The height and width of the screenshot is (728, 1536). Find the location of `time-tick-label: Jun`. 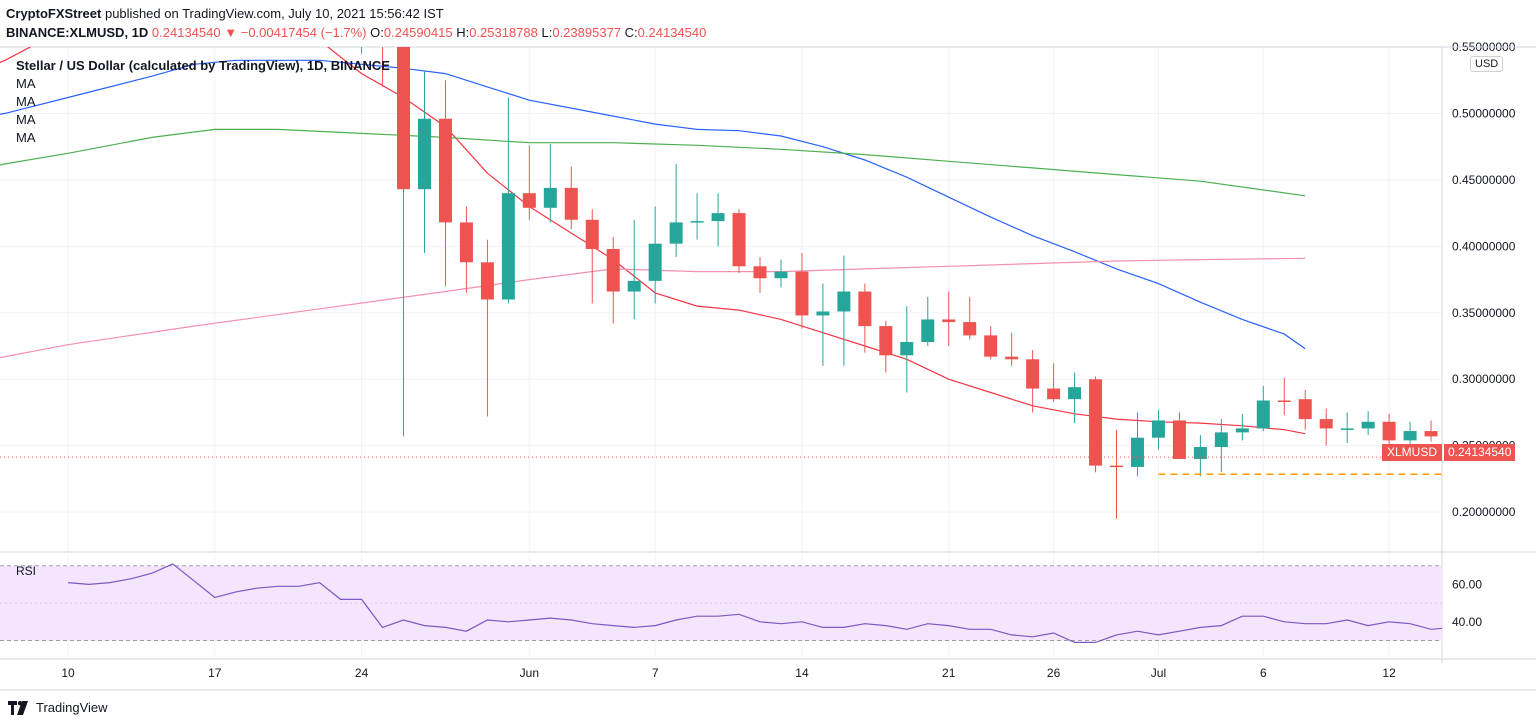

time-tick-label: Jun is located at coordinates (529, 673).